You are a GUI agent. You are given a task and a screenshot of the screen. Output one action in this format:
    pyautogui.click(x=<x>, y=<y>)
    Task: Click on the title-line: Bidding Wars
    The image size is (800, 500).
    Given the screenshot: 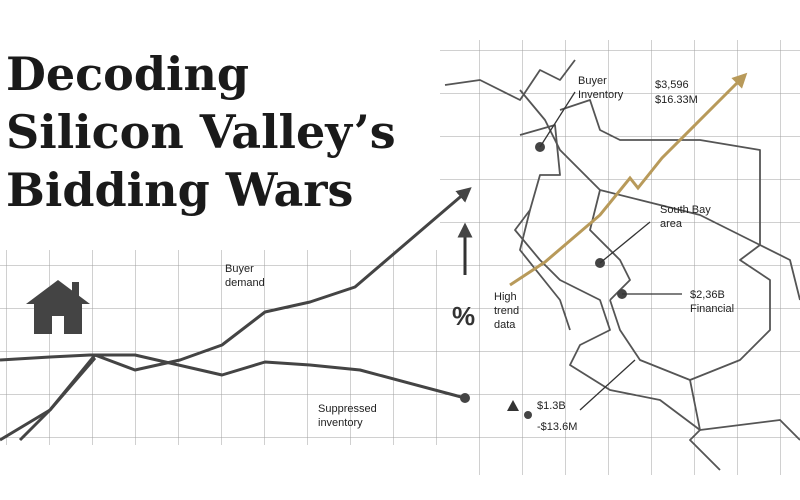 What is the action you would take?
    pyautogui.click(x=179, y=190)
    